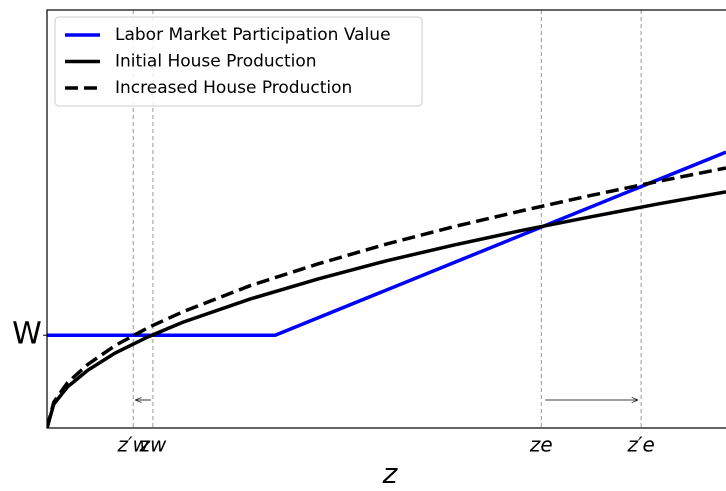 This screenshot has height=491, width=726. Describe the element at coordinates (541, 445) in the screenshot. I see `x-tick-label: ze` at that location.